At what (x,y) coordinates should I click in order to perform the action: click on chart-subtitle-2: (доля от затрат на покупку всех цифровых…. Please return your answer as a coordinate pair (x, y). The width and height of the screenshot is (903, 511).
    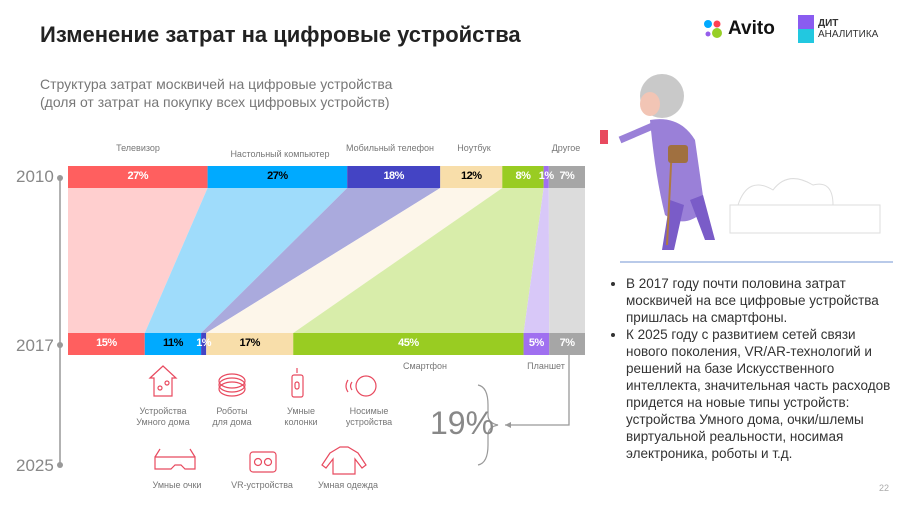
    Looking at the image, I should click on (215, 102).